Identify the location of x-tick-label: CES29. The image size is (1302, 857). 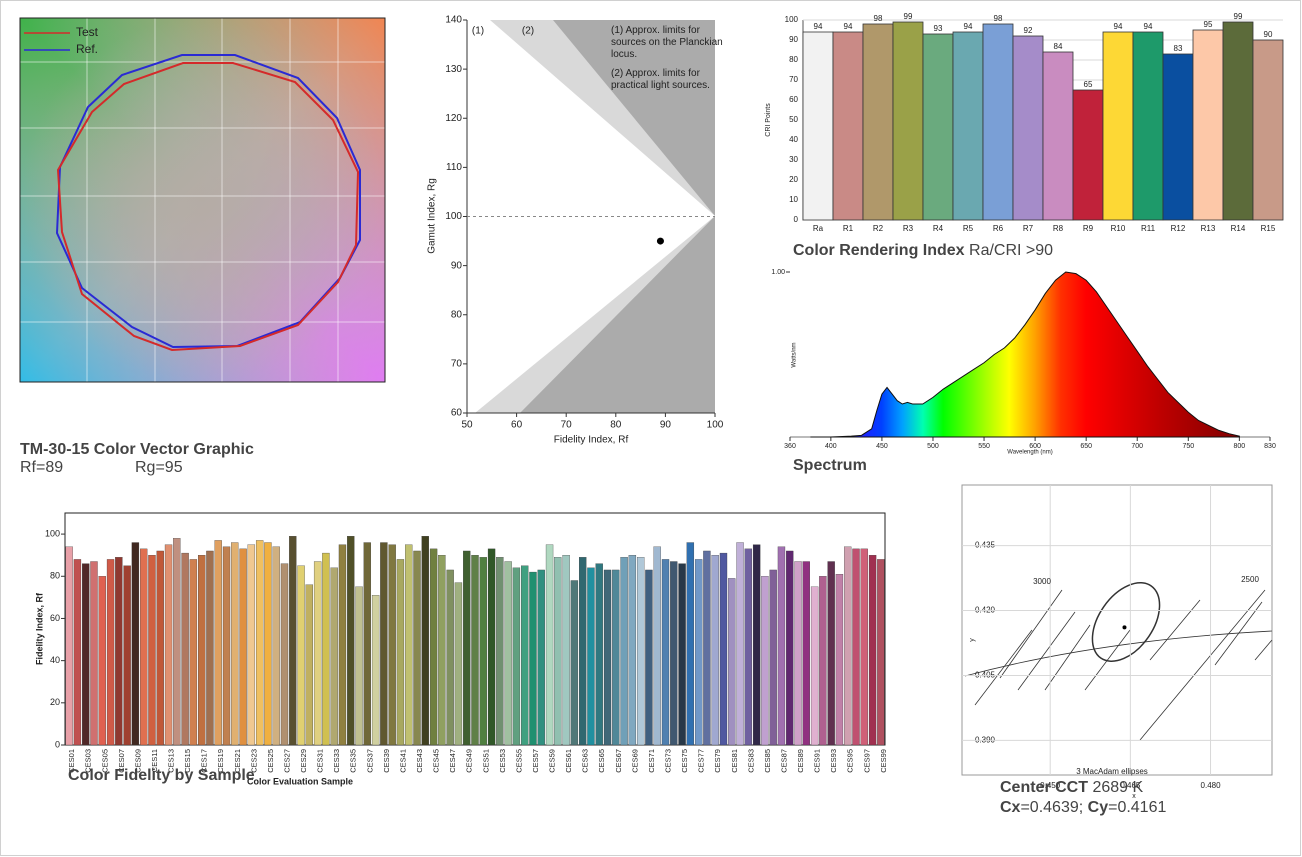
(303, 761).